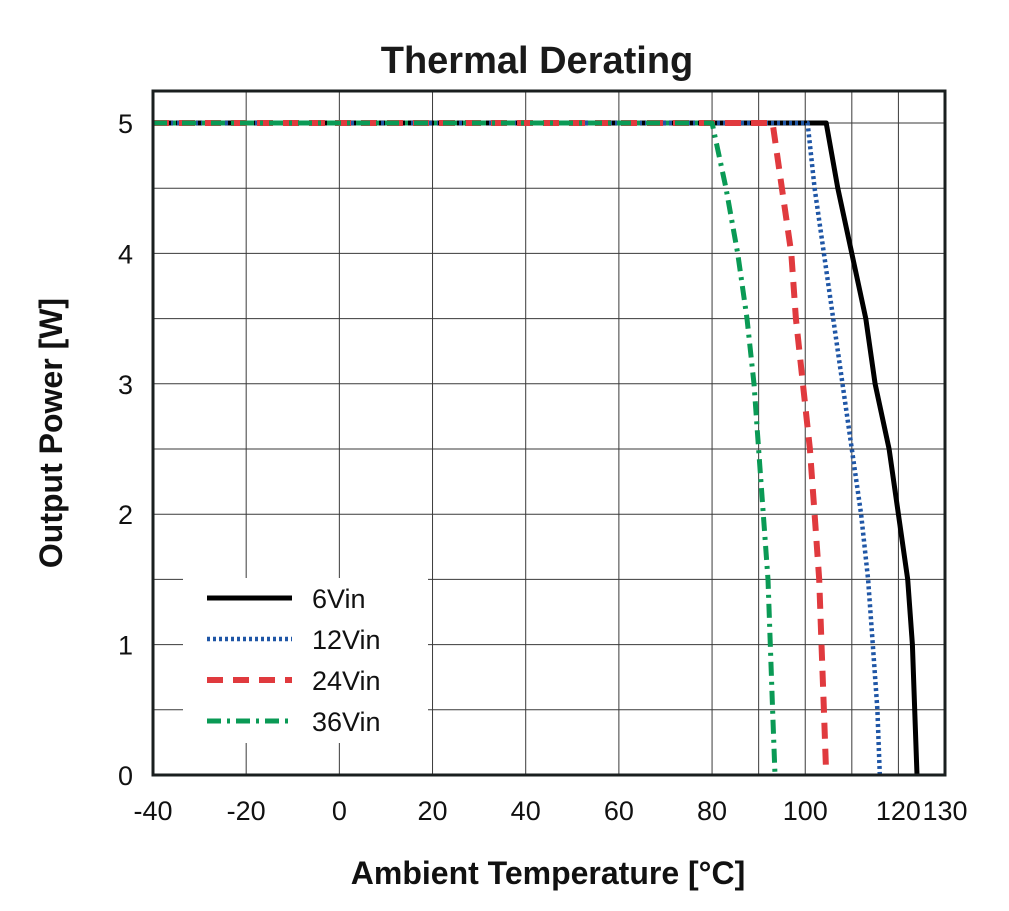 The height and width of the screenshot is (911, 1009). I want to click on y-tick-label: 2, so click(125, 515).